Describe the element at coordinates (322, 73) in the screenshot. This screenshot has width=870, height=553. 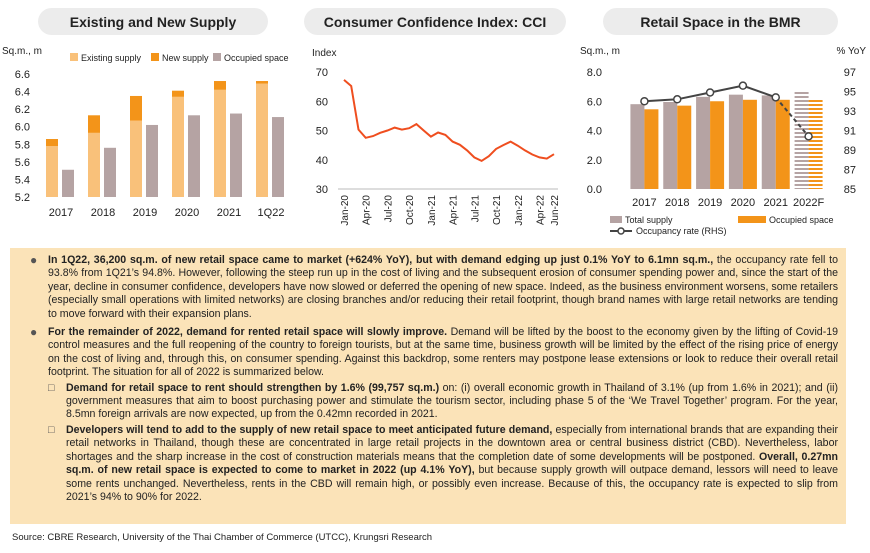
I see `y-tick-label: 70` at that location.